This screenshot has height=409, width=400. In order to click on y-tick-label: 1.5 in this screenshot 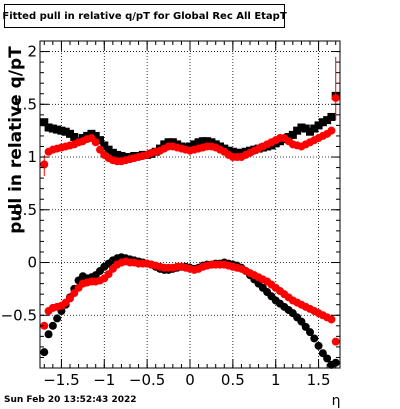, I will do `click(25, 104)`.